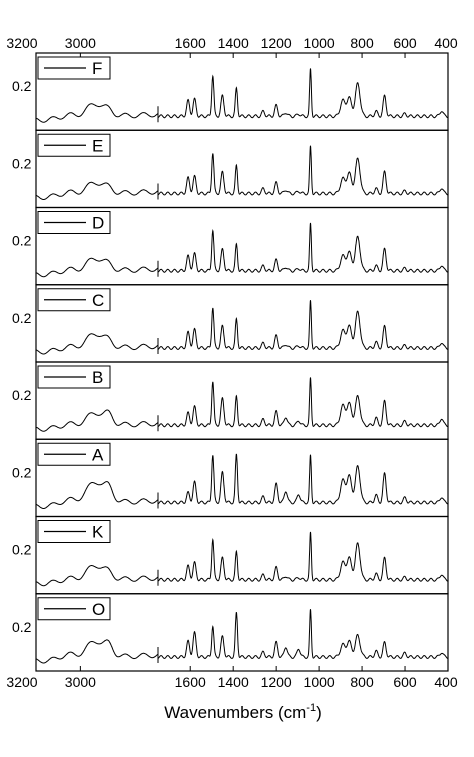  I want to click on spectrum-panel: K 0.2, so click(230, 555).